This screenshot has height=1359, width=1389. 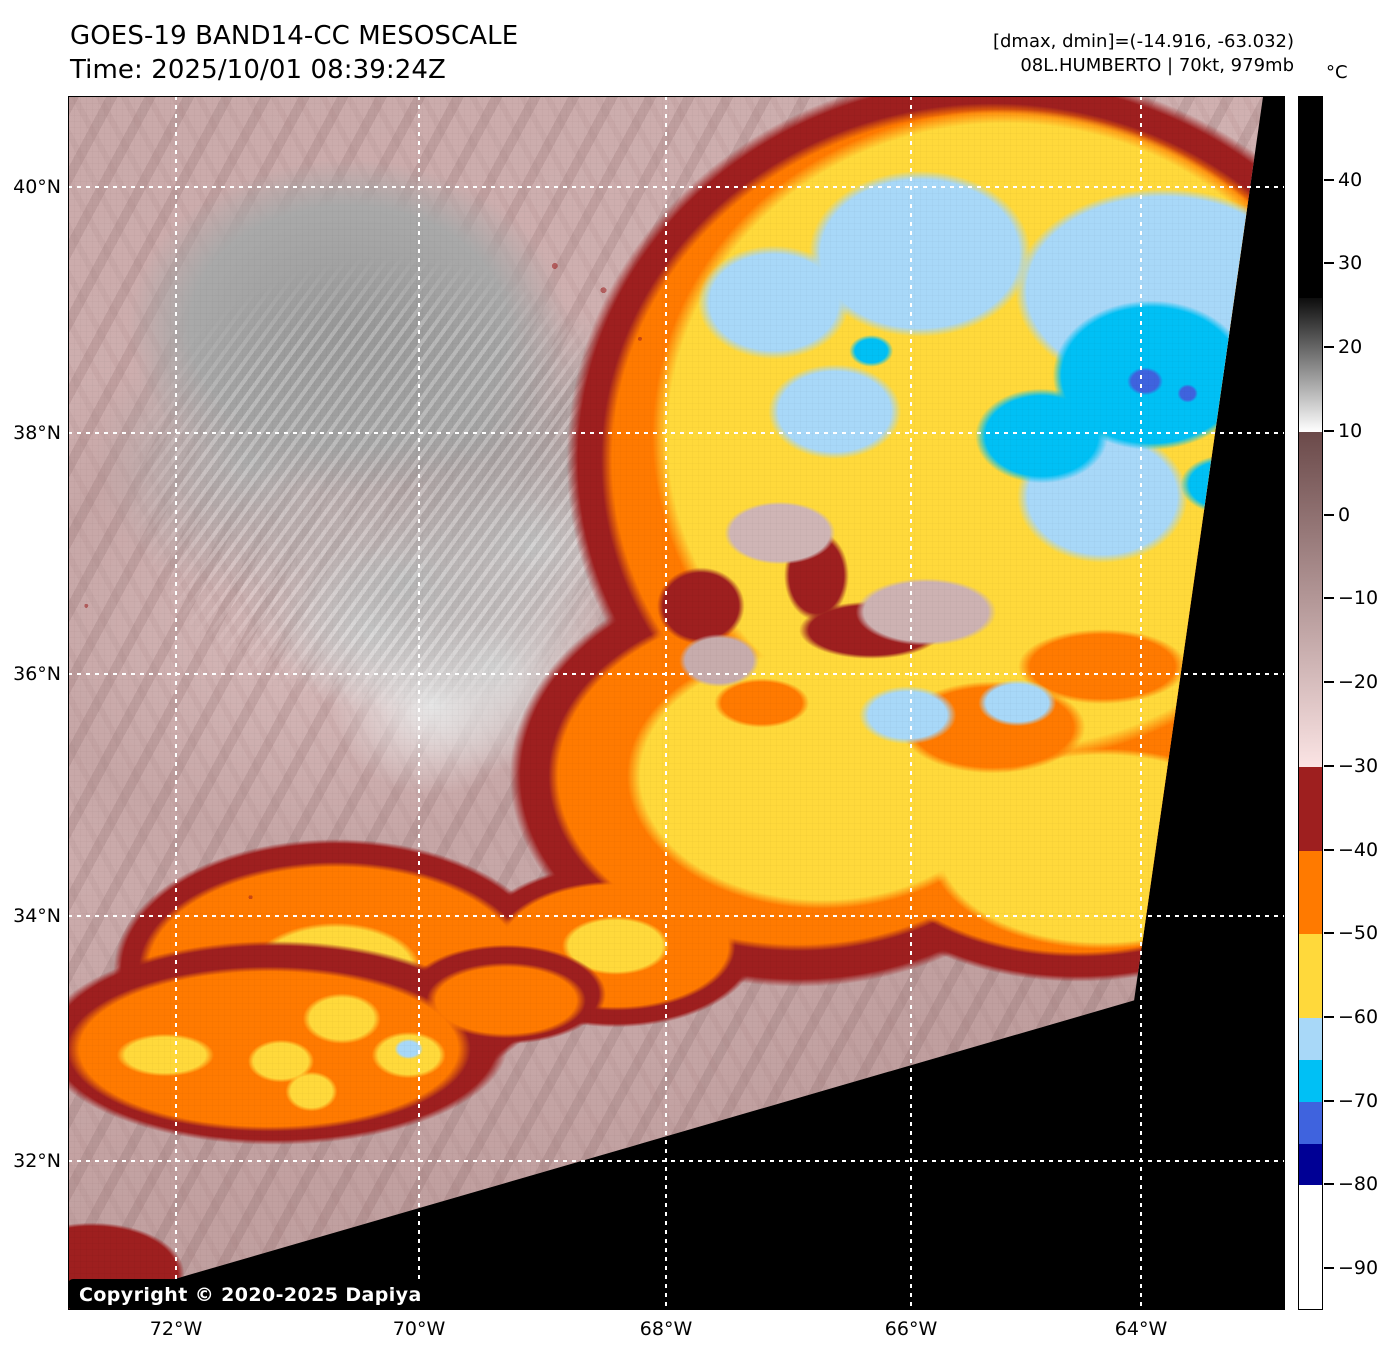 I want to click on page-title: GOES-19 BAND14-CC MESOSCALE, so click(x=294, y=36).